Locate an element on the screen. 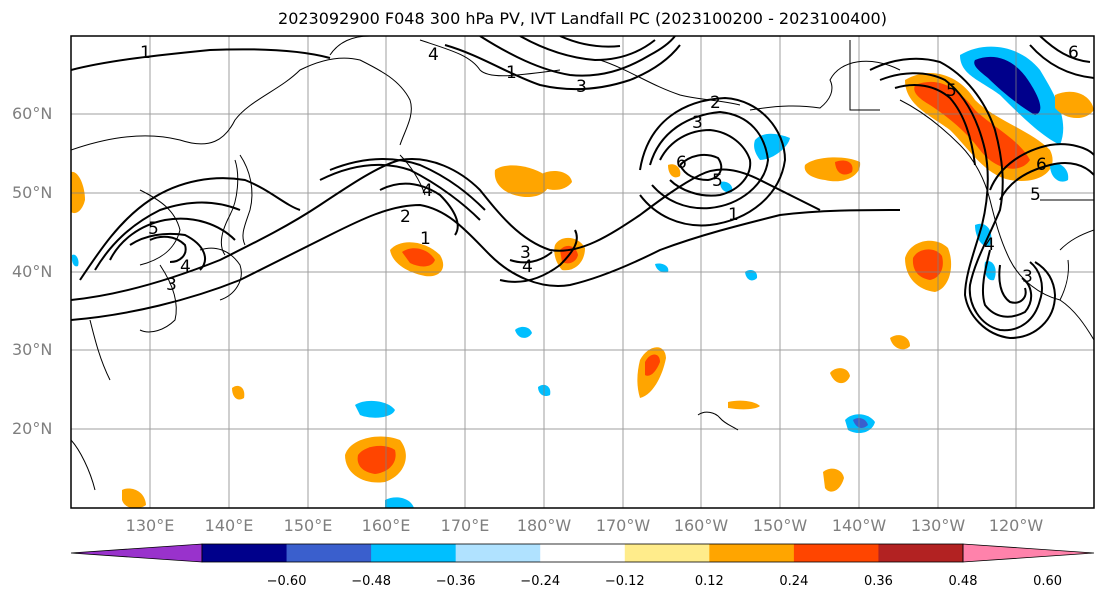 This screenshot has width=1105, height=601. lat-label-60n: 60°N is located at coordinates (32, 113).